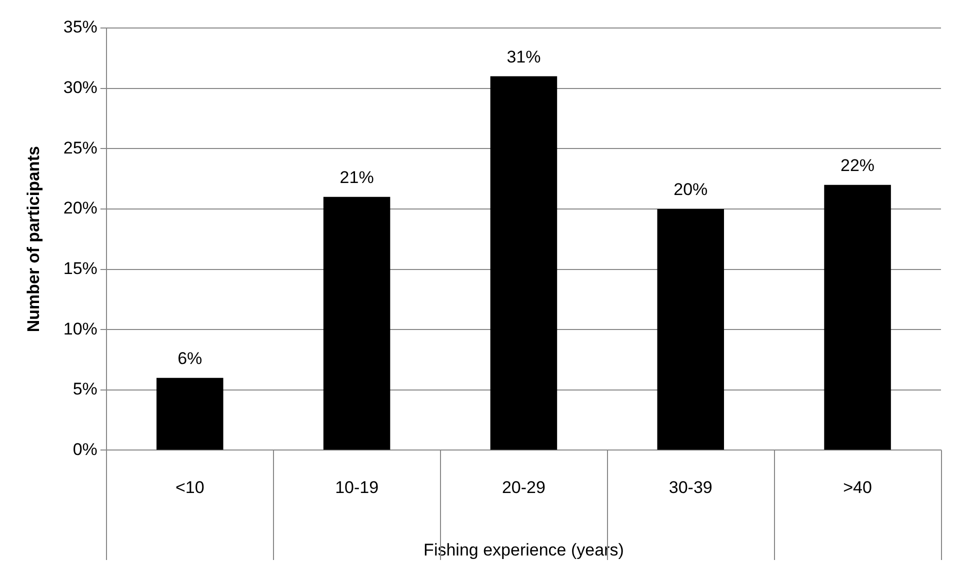  What do you see at coordinates (33, 239) in the screenshot?
I see `y-axis-title: Number of participants` at bounding box center [33, 239].